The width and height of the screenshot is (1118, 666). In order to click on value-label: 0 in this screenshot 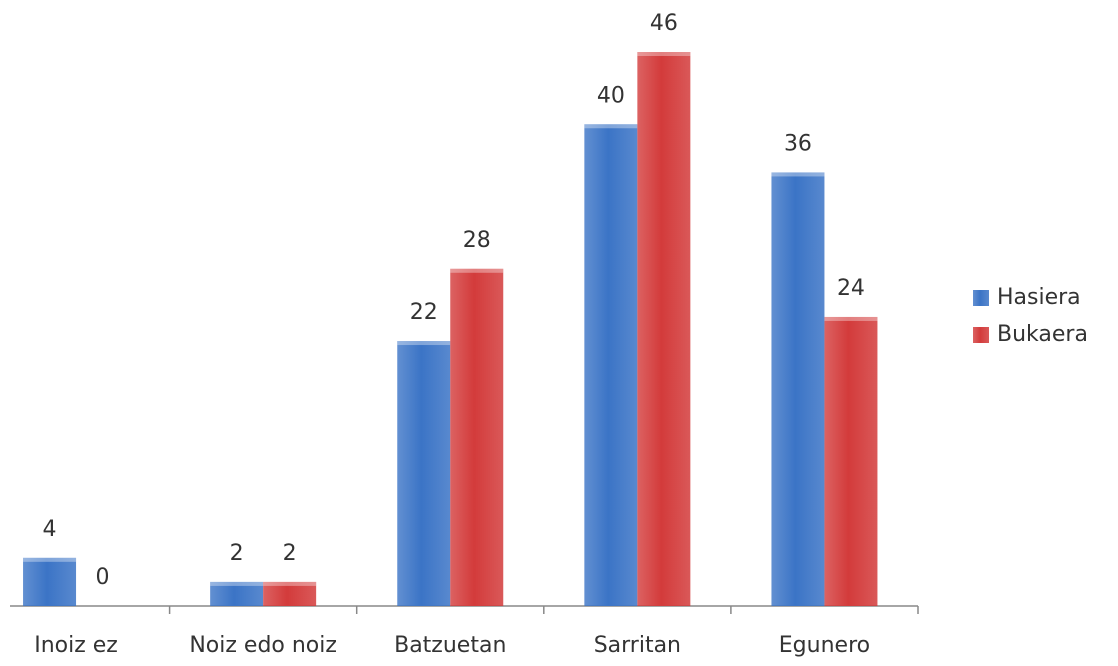, I will do `click(103, 577)`.